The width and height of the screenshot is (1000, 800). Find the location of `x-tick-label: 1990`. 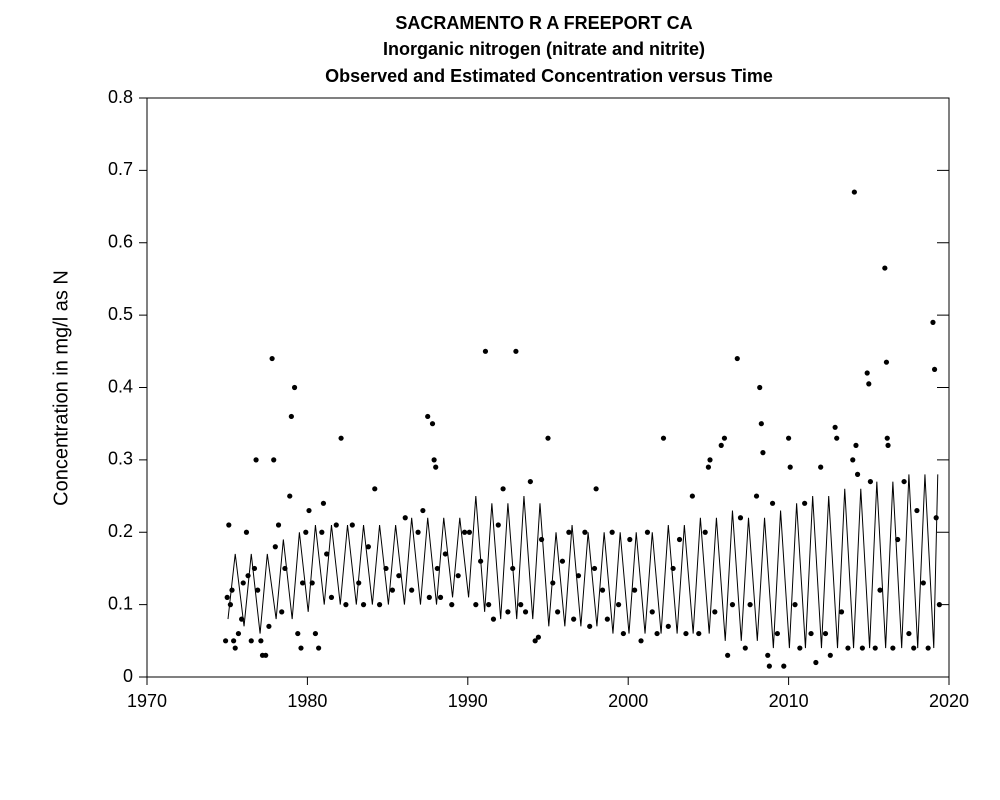

x-tick-label: 1990 is located at coordinates (468, 701).